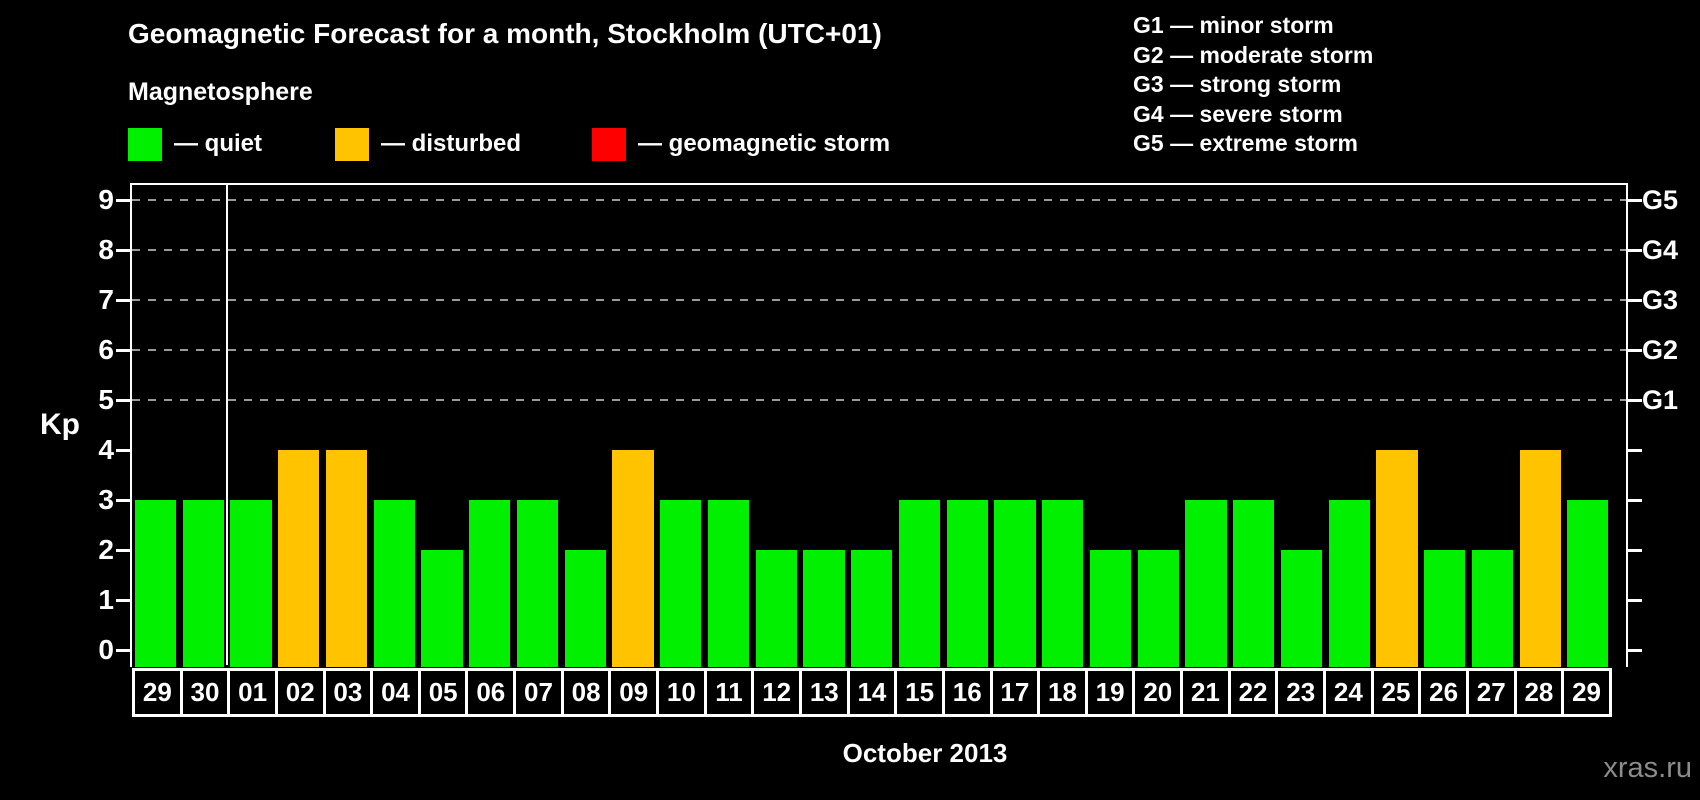 This screenshot has width=1700, height=800. Describe the element at coordinates (1110, 692) in the screenshot. I see `date-cell-19: 19` at that location.